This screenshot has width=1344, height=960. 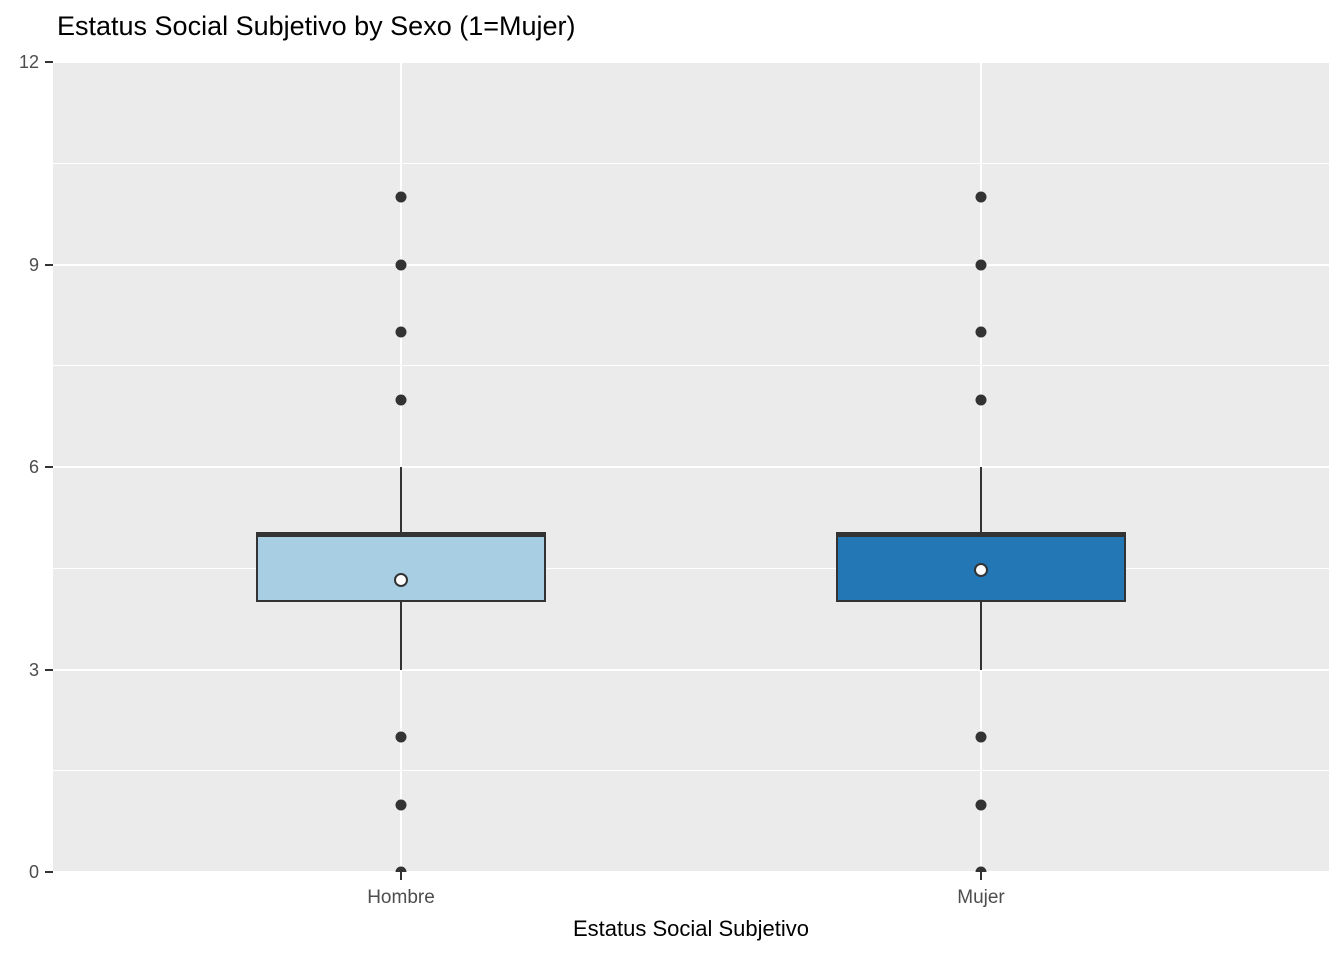 What do you see at coordinates (981, 534) in the screenshot?
I see `median-line-mujer` at bounding box center [981, 534].